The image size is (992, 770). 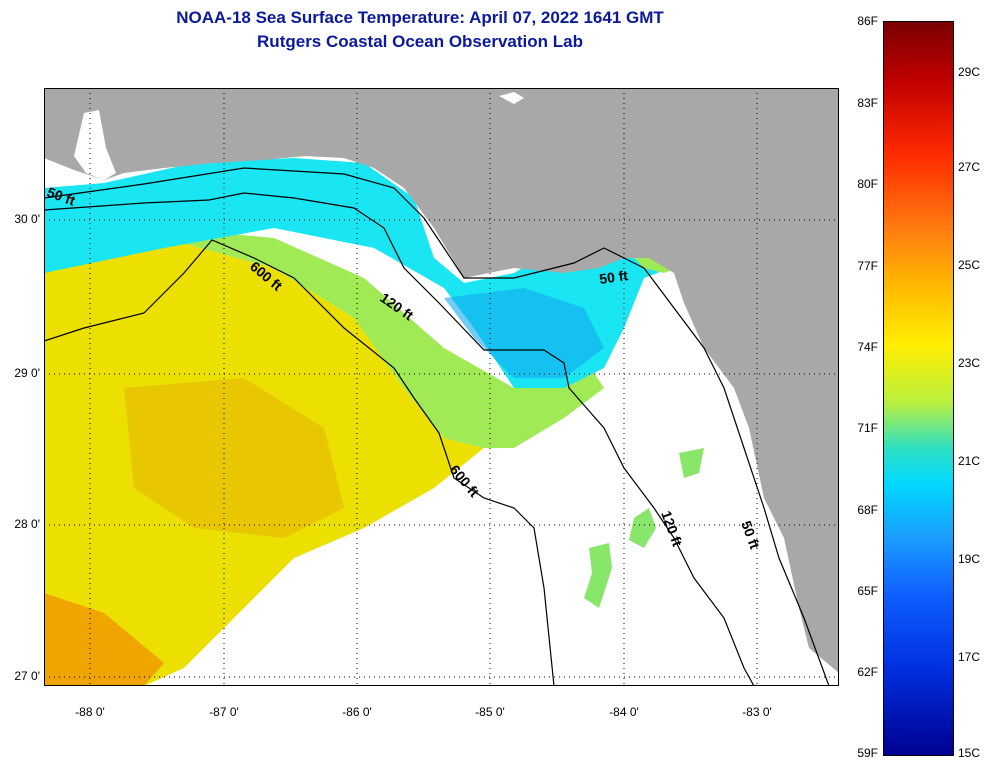 I want to click on fahrenheit-label: 80F, so click(x=867, y=184).